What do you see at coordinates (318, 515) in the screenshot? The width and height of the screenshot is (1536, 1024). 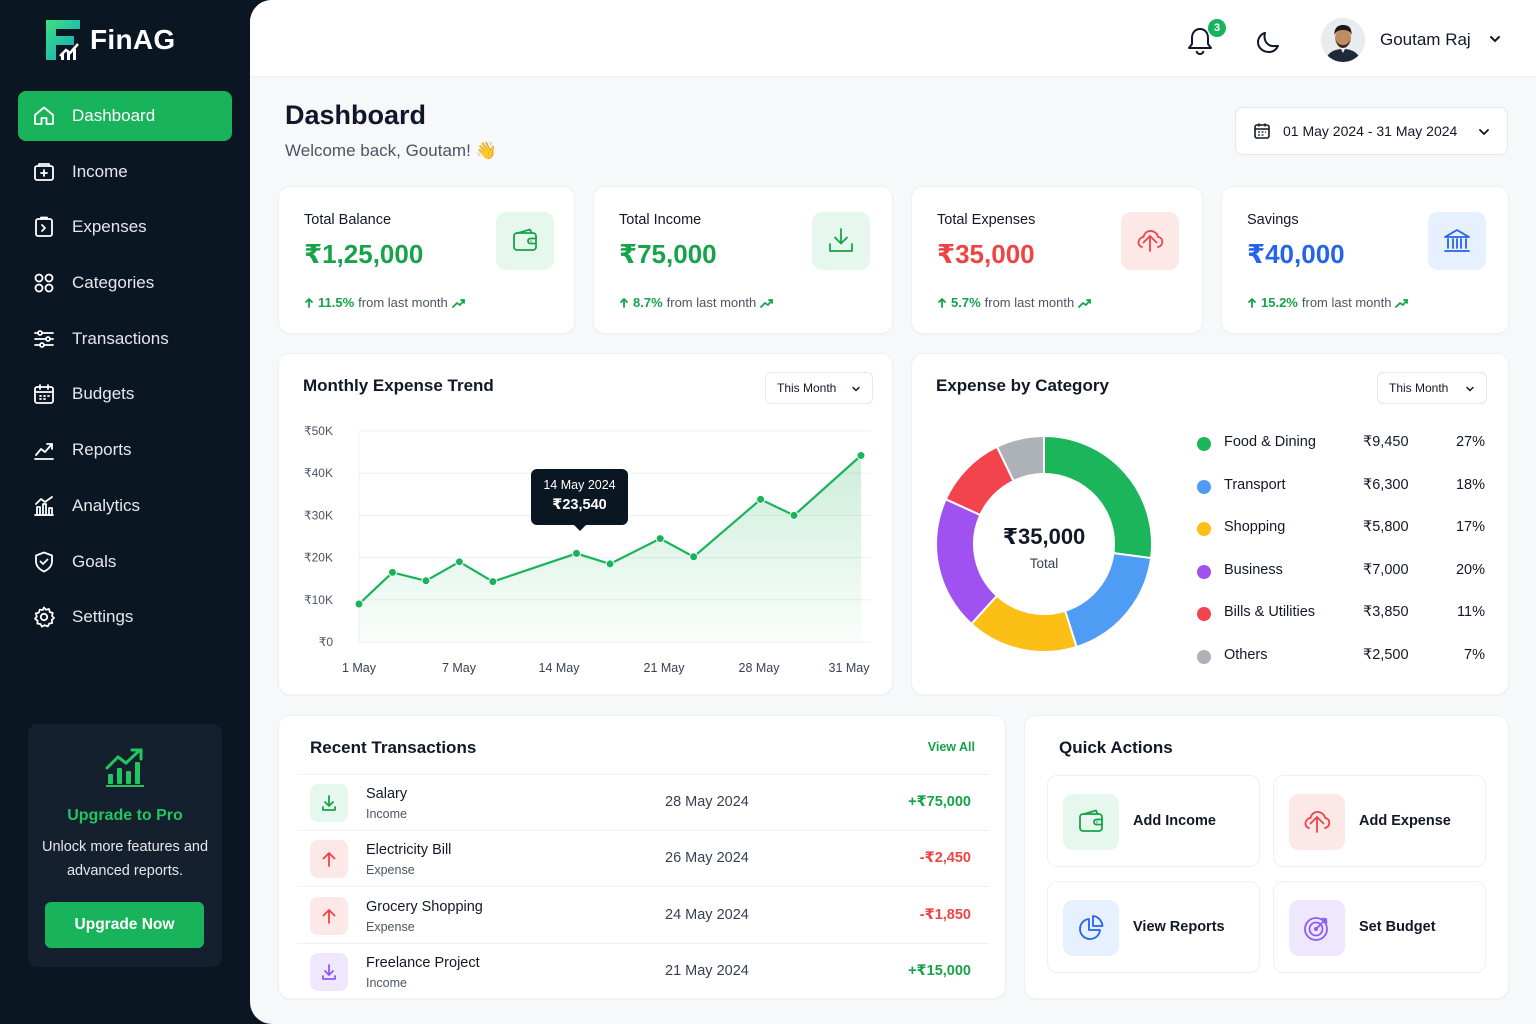 I see `y-tick-label: ₹30K` at bounding box center [318, 515].